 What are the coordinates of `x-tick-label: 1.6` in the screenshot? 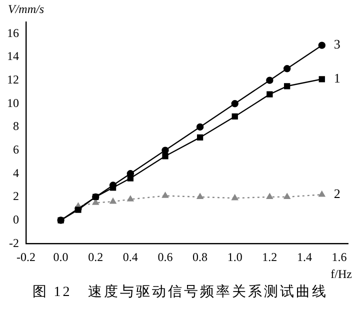 It's located at (339, 257).